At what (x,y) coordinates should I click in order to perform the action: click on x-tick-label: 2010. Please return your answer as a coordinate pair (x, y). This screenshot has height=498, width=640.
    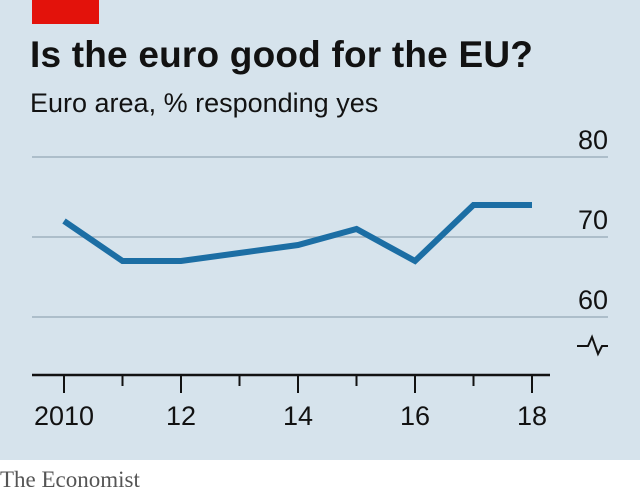
    Looking at the image, I should click on (64, 416).